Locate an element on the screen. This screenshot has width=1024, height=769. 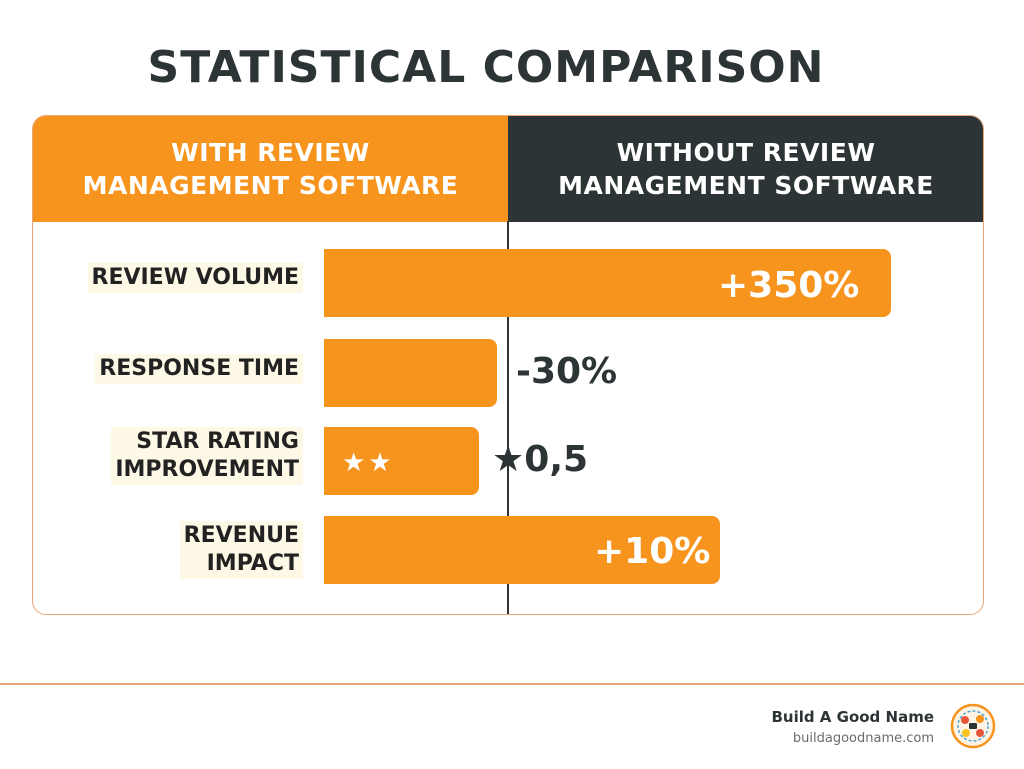
label-line: RESPONSE TIME is located at coordinates (199, 368).